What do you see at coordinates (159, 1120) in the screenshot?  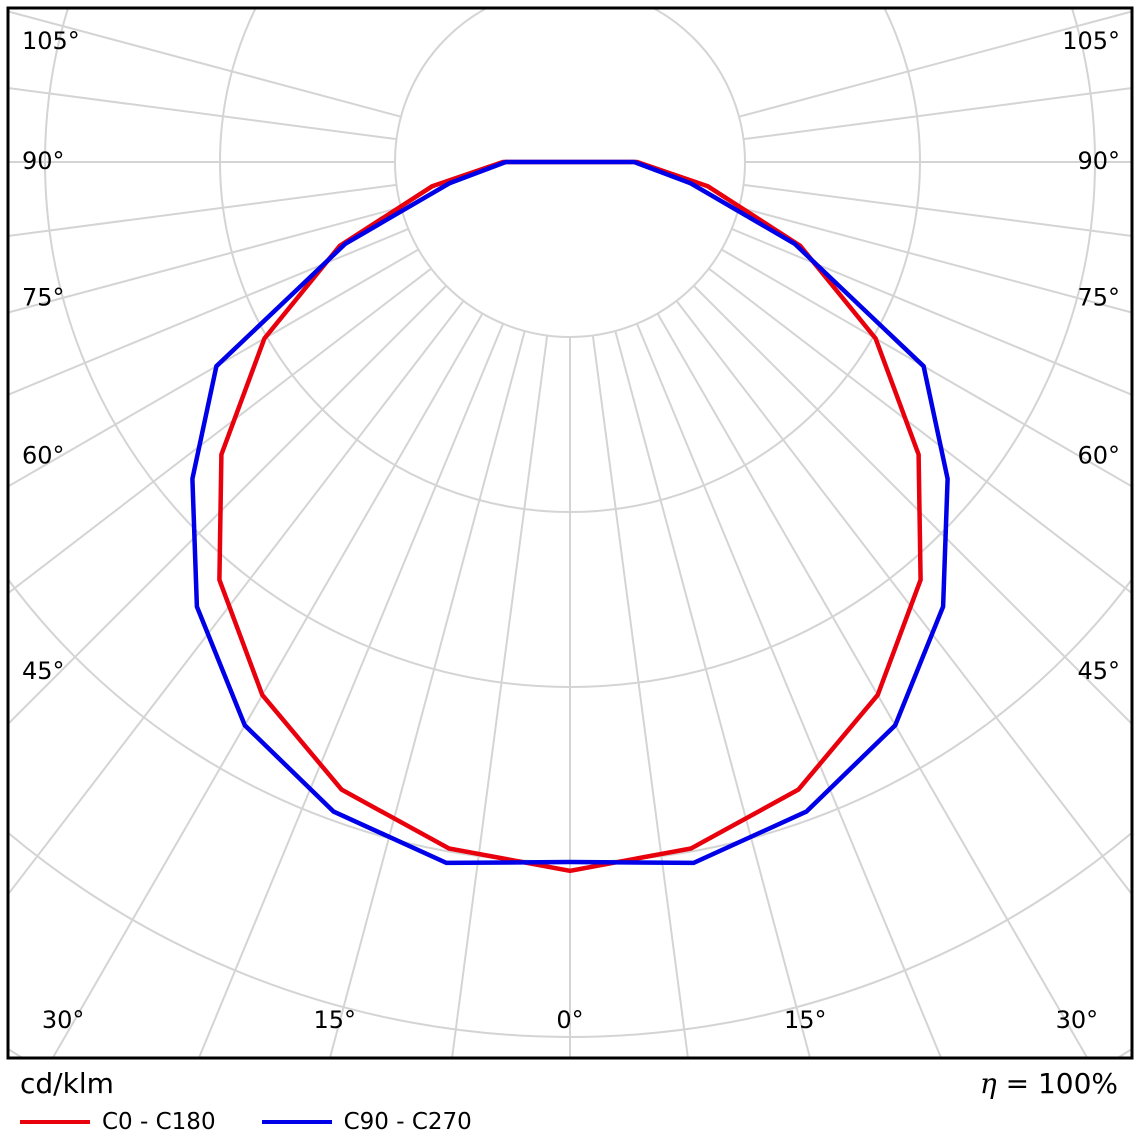 I see `legend-label: C0 - C180` at bounding box center [159, 1120].